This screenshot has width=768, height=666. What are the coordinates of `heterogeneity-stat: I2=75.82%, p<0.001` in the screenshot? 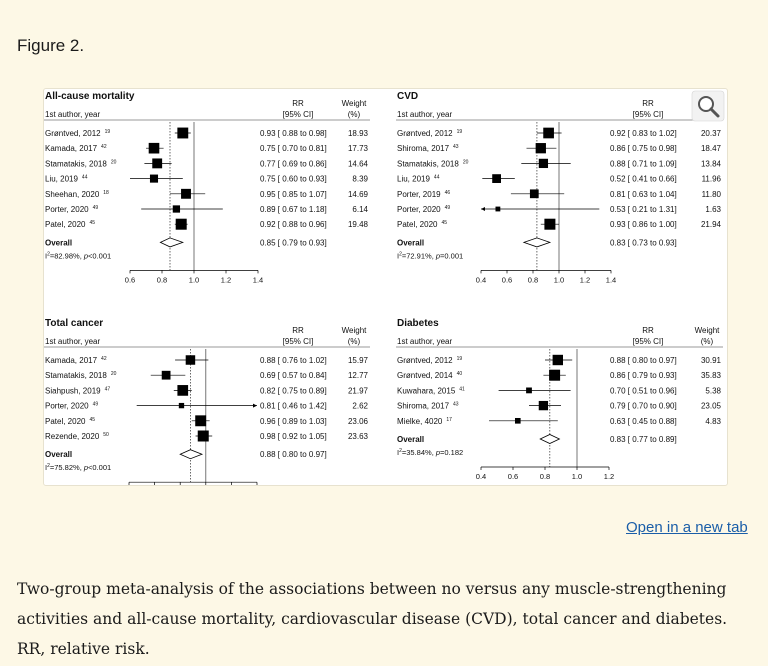 It's located at (78, 467).